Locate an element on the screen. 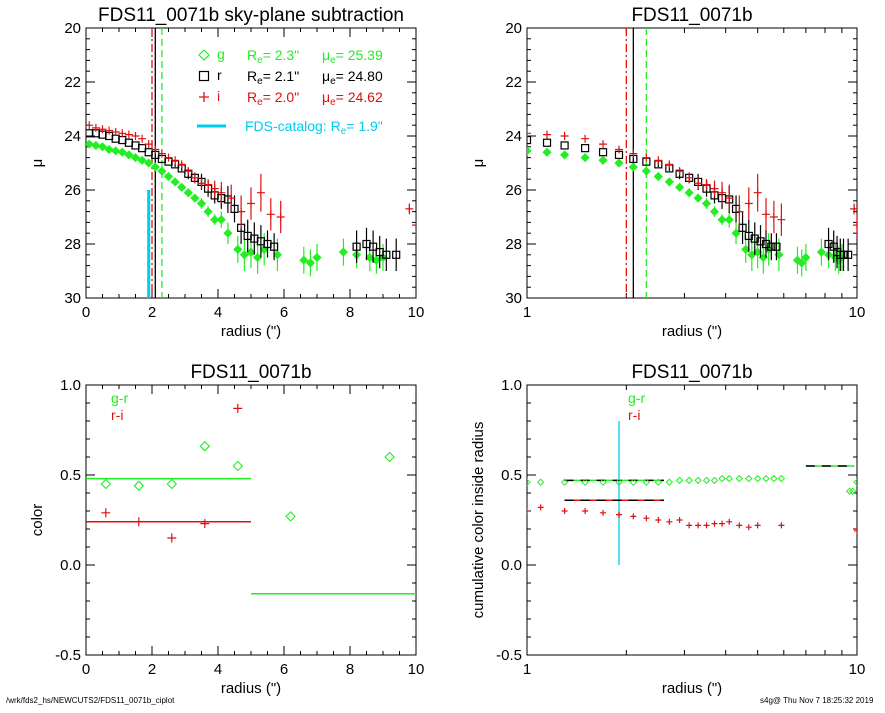  x-axis-label: radius (") is located at coordinates (251, 331).